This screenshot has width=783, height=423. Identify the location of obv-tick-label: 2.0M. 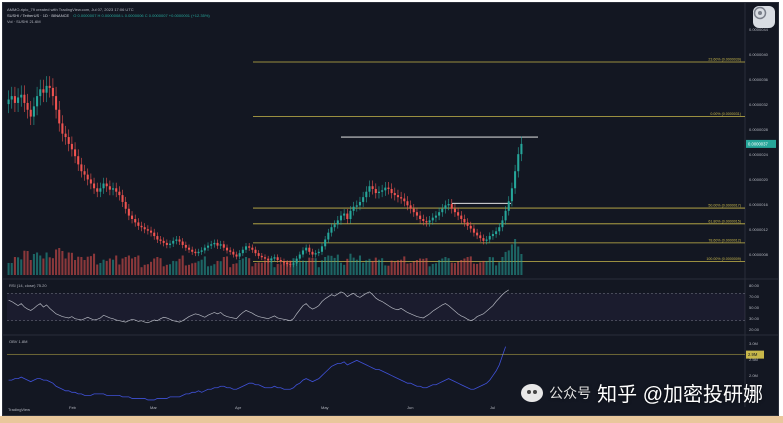
(753, 375).